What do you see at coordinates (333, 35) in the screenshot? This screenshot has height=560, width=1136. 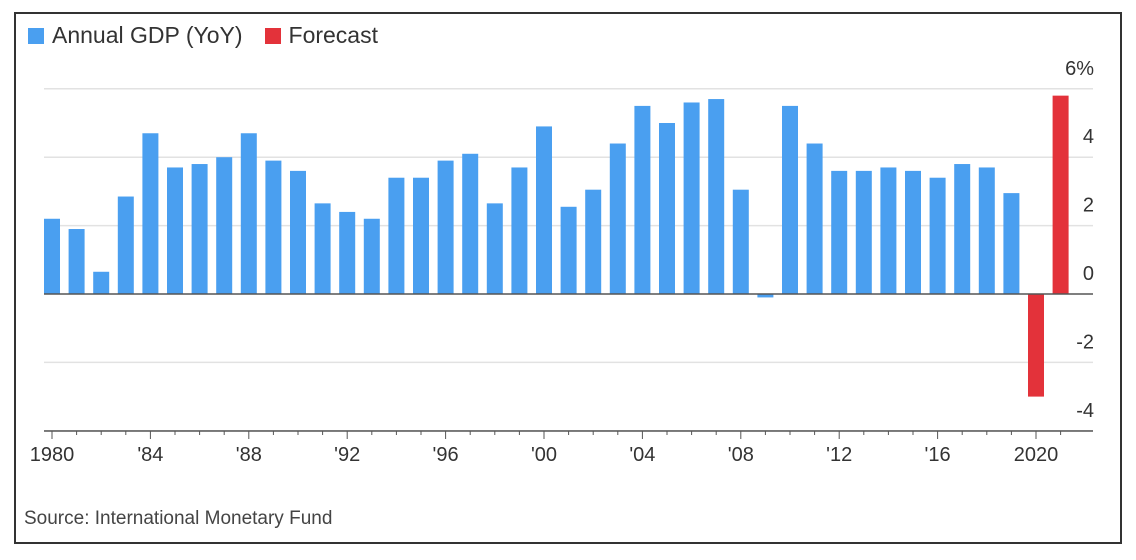 I see `legend-label-forecast: Forecast` at bounding box center [333, 35].